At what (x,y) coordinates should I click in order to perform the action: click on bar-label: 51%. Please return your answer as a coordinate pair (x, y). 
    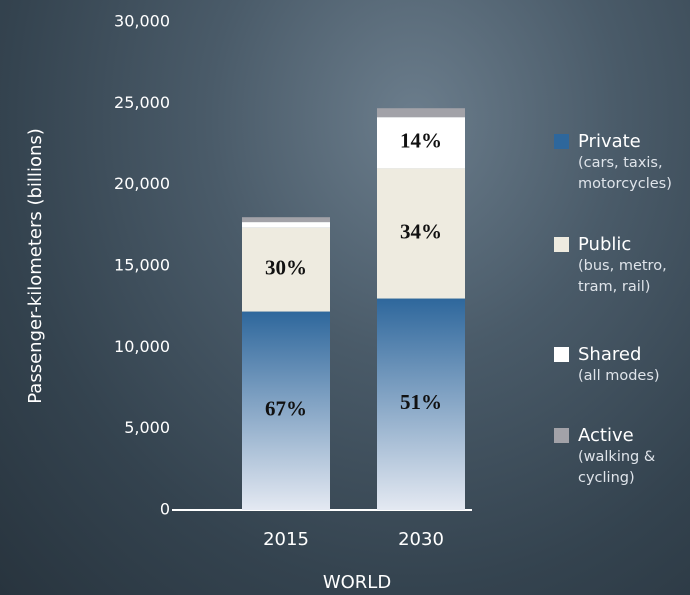
    Looking at the image, I should click on (421, 402).